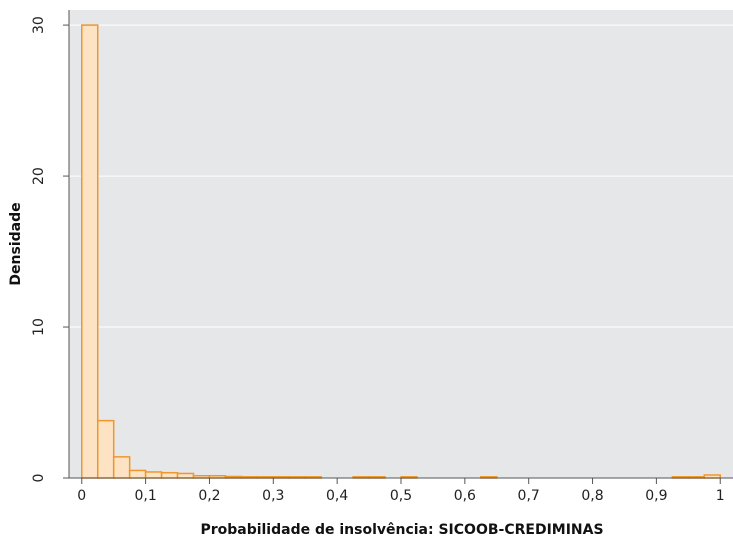 The width and height of the screenshot is (733, 544). Describe the element at coordinates (209, 496) in the screenshot. I see `x-tick-label: 0,2` at that location.